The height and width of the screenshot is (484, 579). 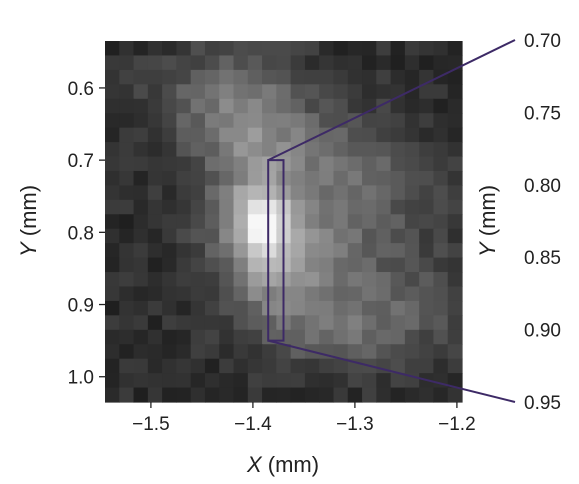 I want to click on y-tick-label: 0.9, so click(x=81, y=306).